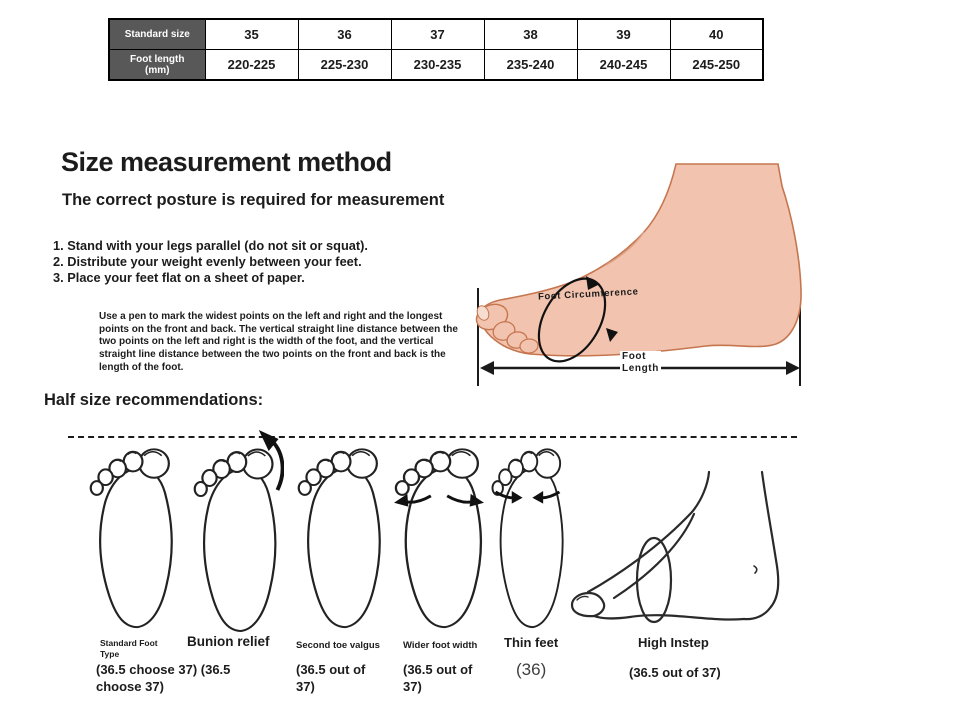  What do you see at coordinates (331, 678) in the screenshot?
I see `recommendation-second-toe: (36.5 out of 37)` at bounding box center [331, 678].